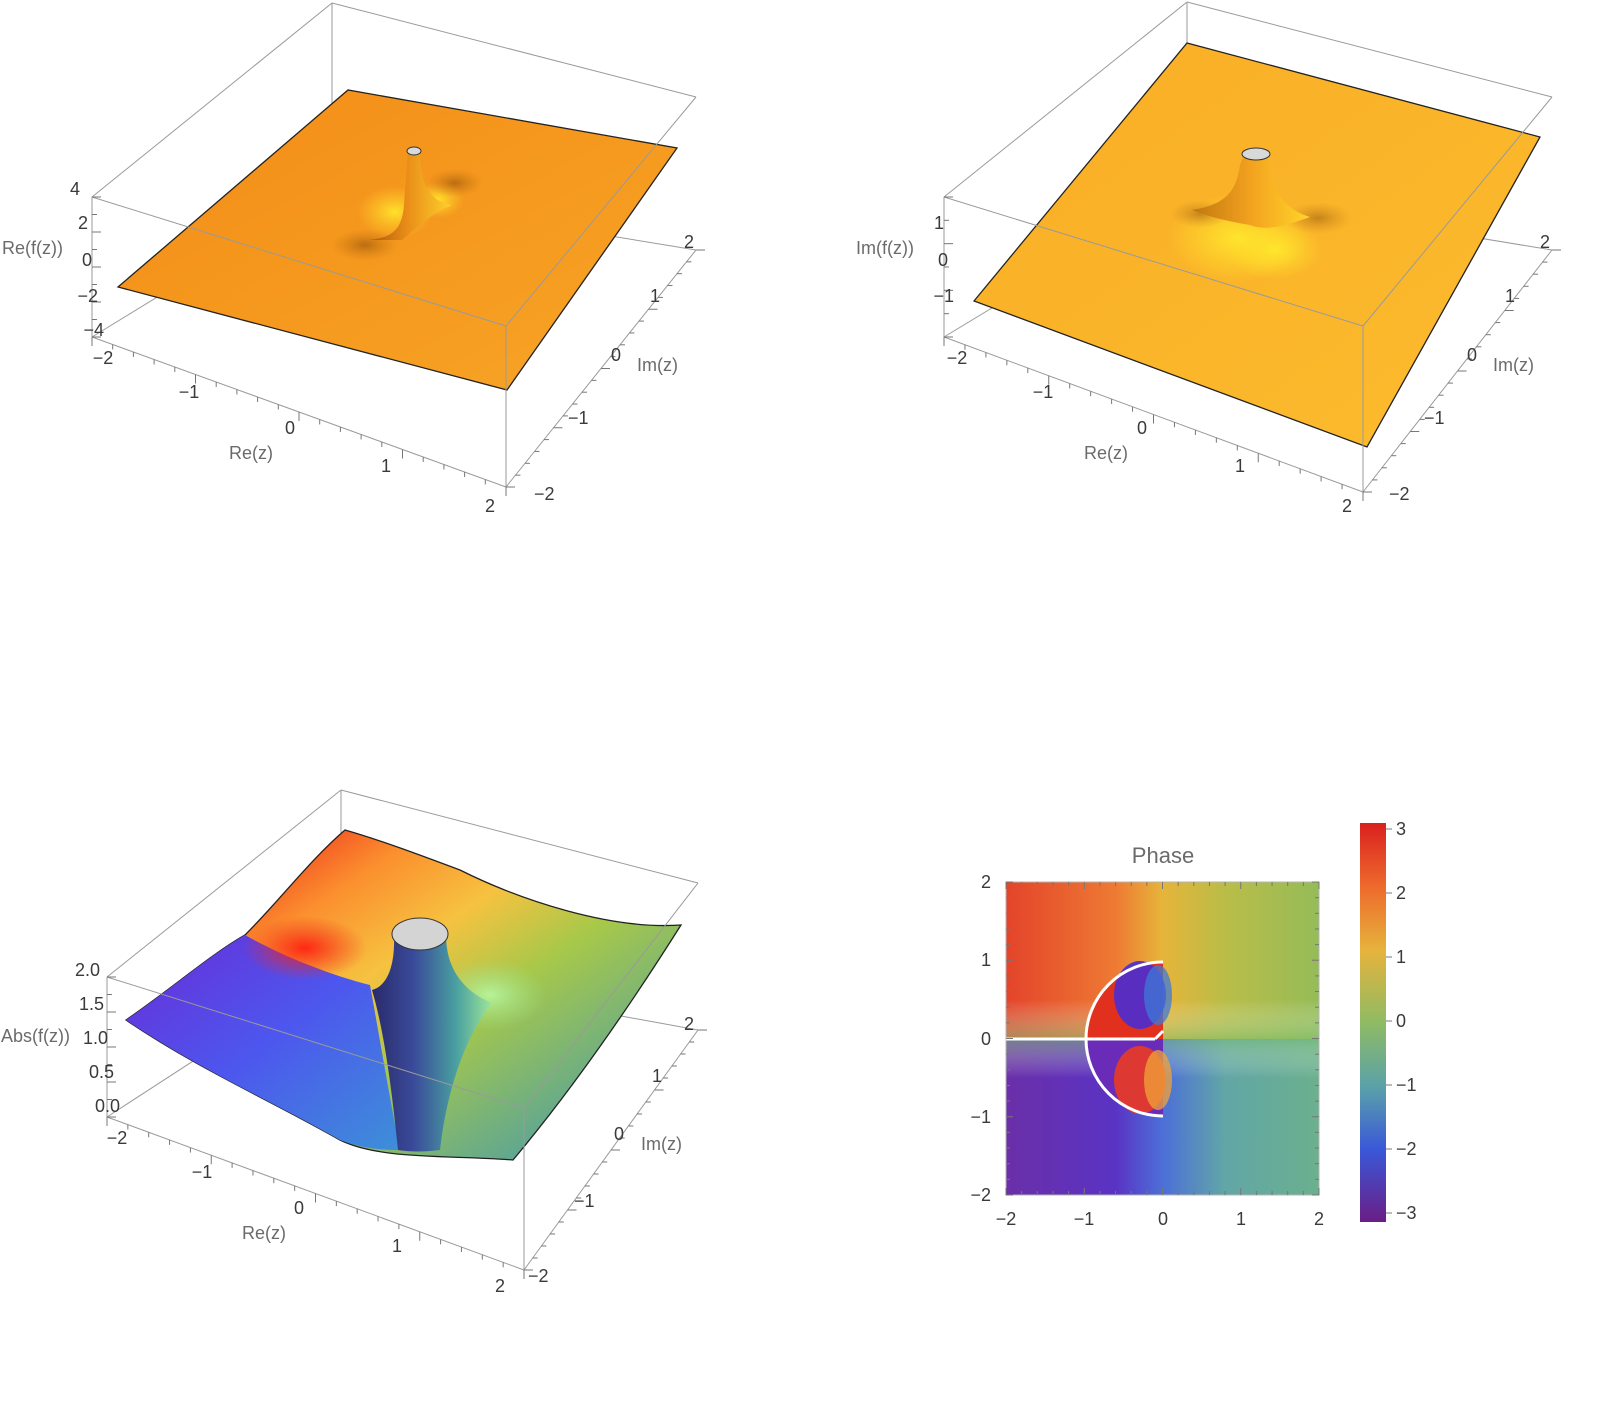 This screenshot has height=1406, width=1600. What do you see at coordinates (107, 1106) in the screenshot?
I see `abs-z-tick-label: 0.0` at bounding box center [107, 1106].